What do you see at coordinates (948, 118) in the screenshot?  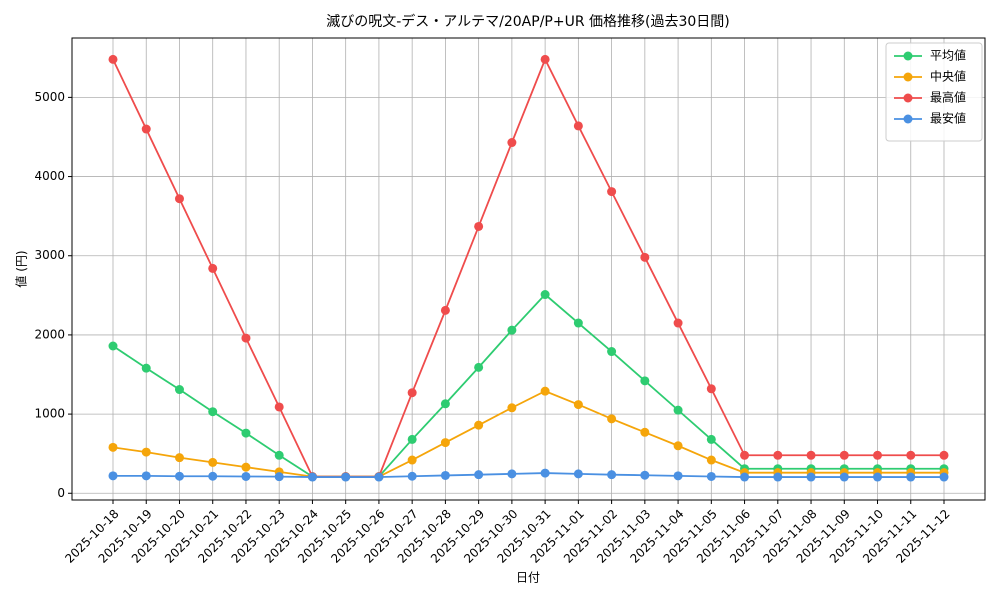 I see `legend-label: 最安値` at bounding box center [948, 118].